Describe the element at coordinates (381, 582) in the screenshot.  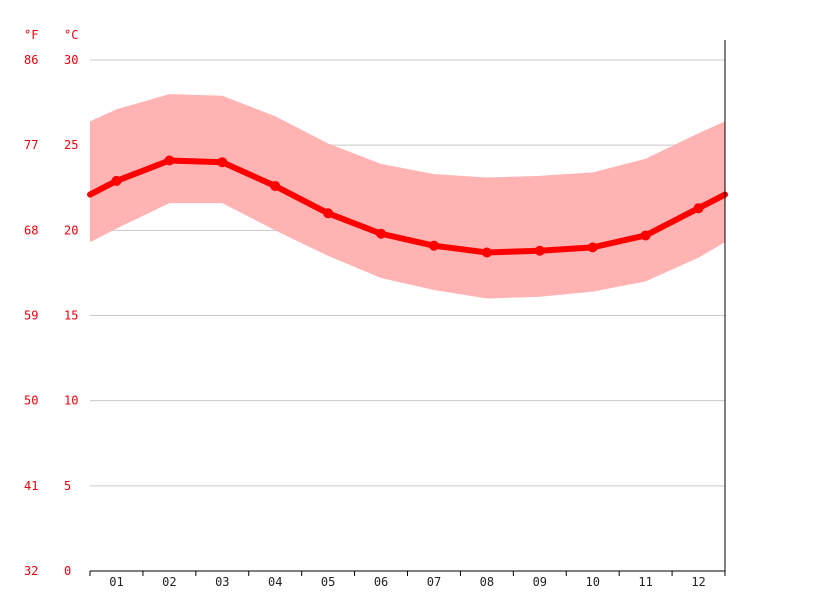
I see `x-tick-label: 06` at that location.